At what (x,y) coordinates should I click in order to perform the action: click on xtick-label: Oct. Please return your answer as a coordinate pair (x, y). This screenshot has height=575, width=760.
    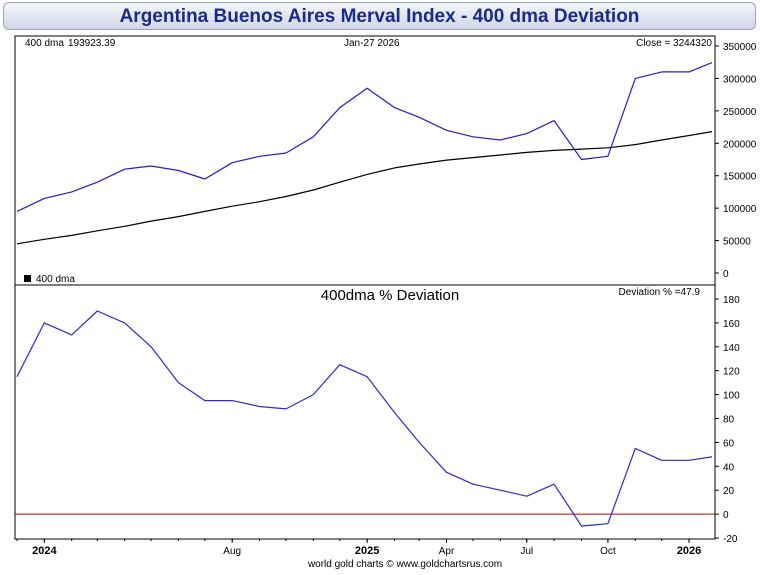
    Looking at the image, I should click on (608, 551).